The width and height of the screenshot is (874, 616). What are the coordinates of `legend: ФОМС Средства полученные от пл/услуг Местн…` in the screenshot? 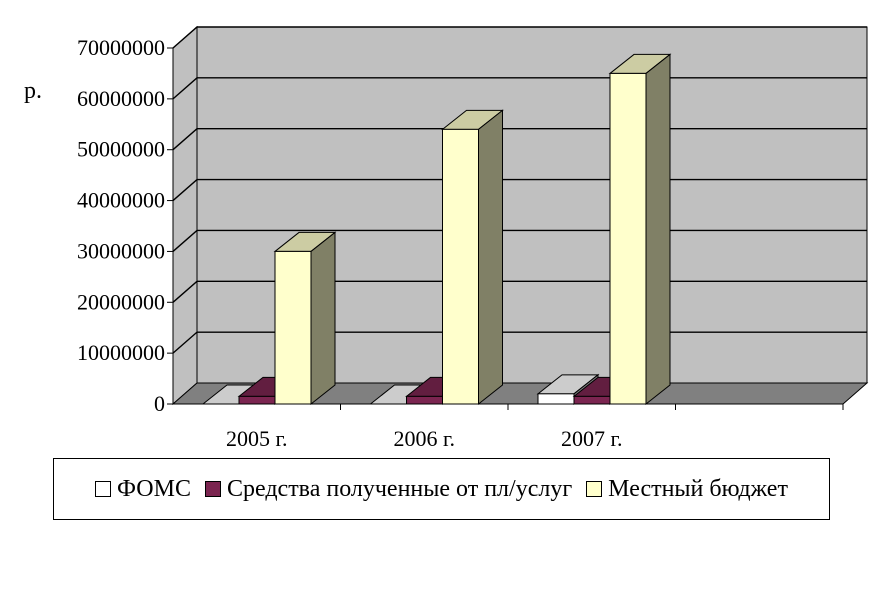 It's located at (441, 489).